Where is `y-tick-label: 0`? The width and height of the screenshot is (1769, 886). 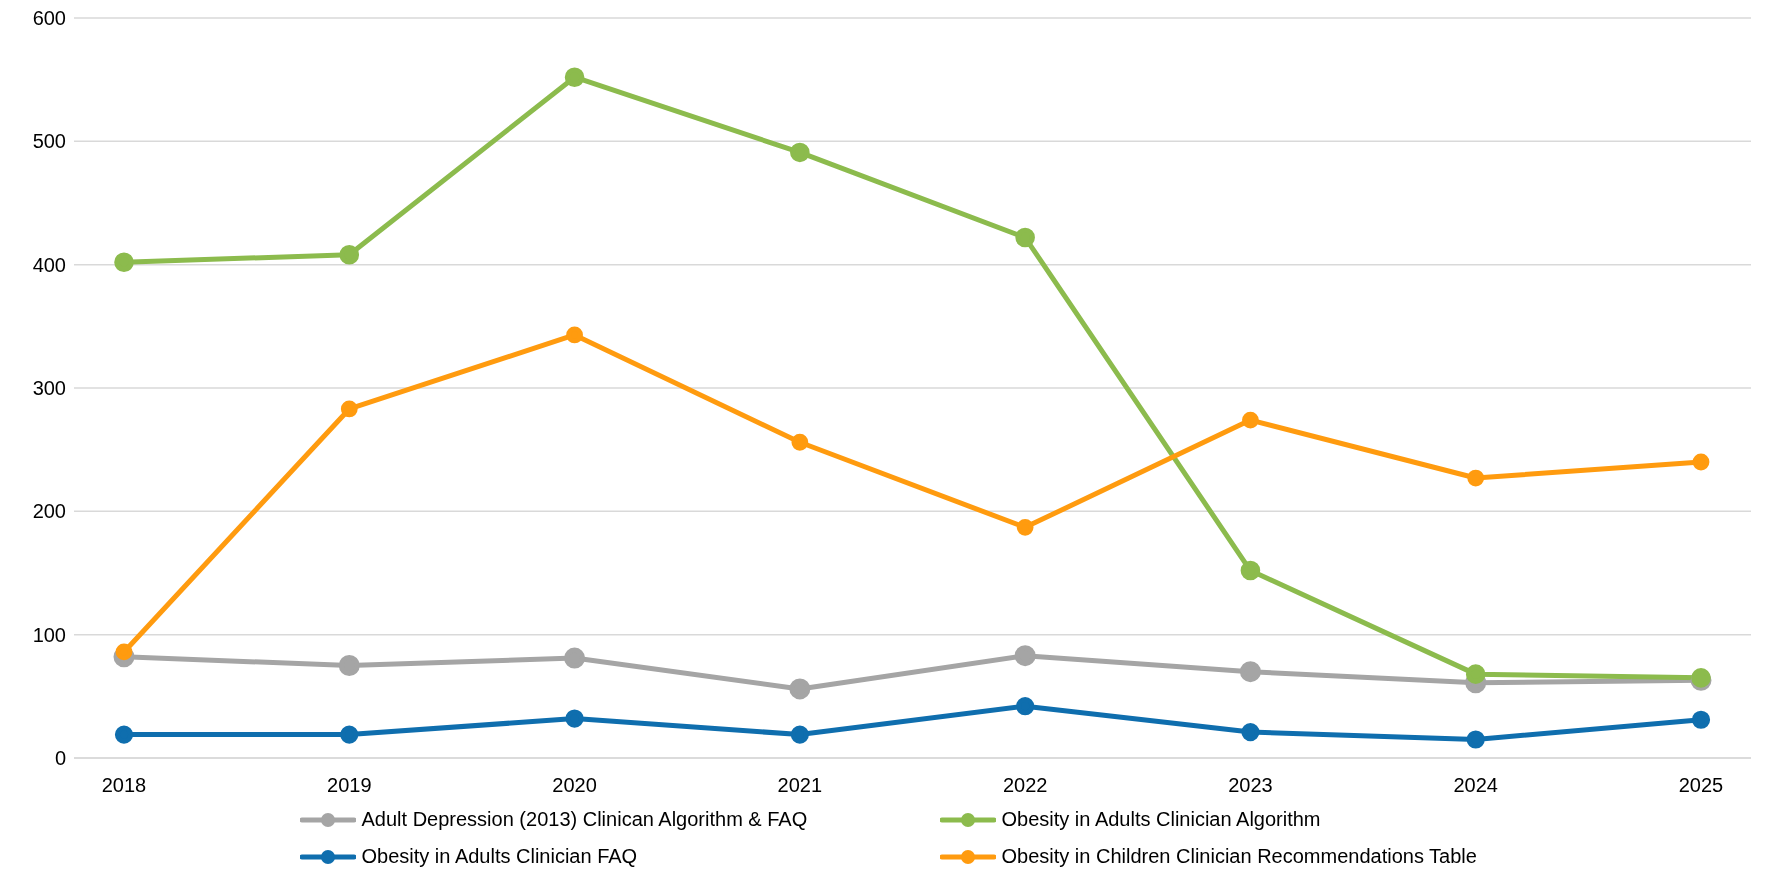
y-tick-label: 0 is located at coordinates (60, 758).